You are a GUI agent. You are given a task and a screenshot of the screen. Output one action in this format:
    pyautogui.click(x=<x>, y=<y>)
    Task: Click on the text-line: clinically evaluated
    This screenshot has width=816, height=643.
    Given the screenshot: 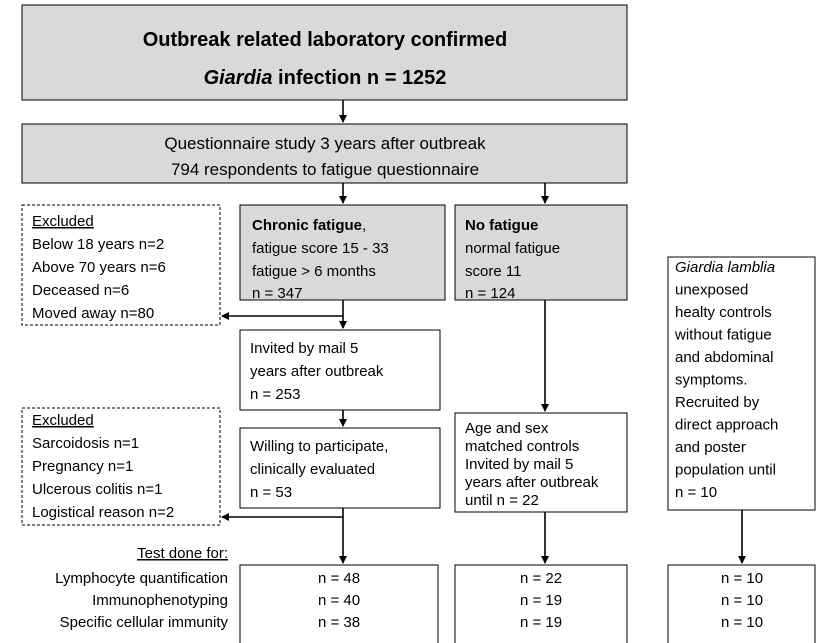 What is the action you would take?
    pyautogui.click(x=312, y=469)
    